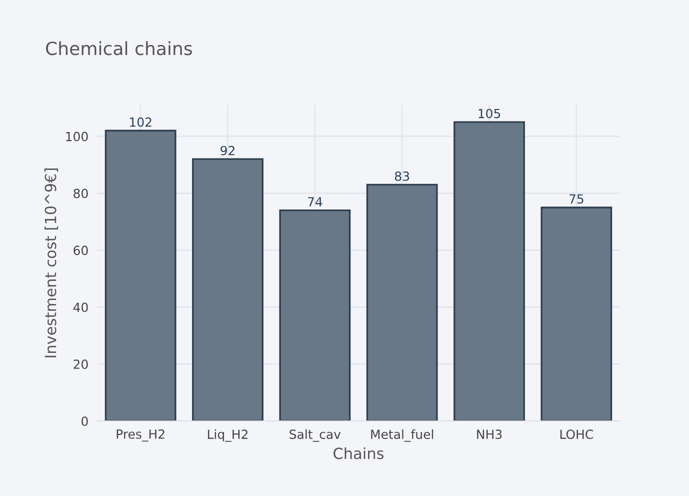 This screenshot has height=496, width=689. Describe the element at coordinates (77, 137) in the screenshot. I see `y-tick-label: 100` at that location.